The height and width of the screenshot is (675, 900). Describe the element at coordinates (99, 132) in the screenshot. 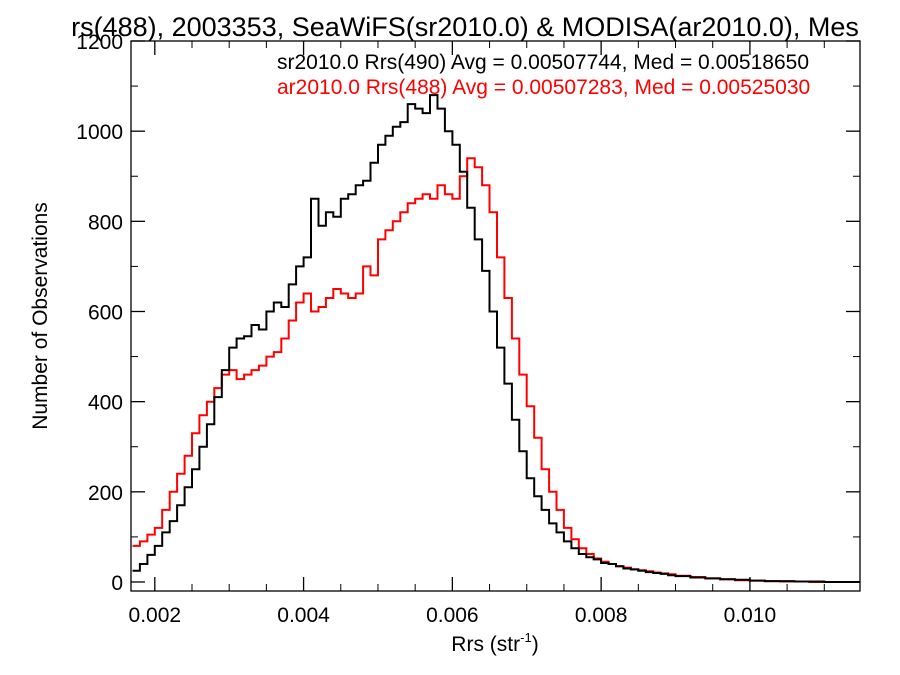

I see `y-tick-label: 1000` at that location.